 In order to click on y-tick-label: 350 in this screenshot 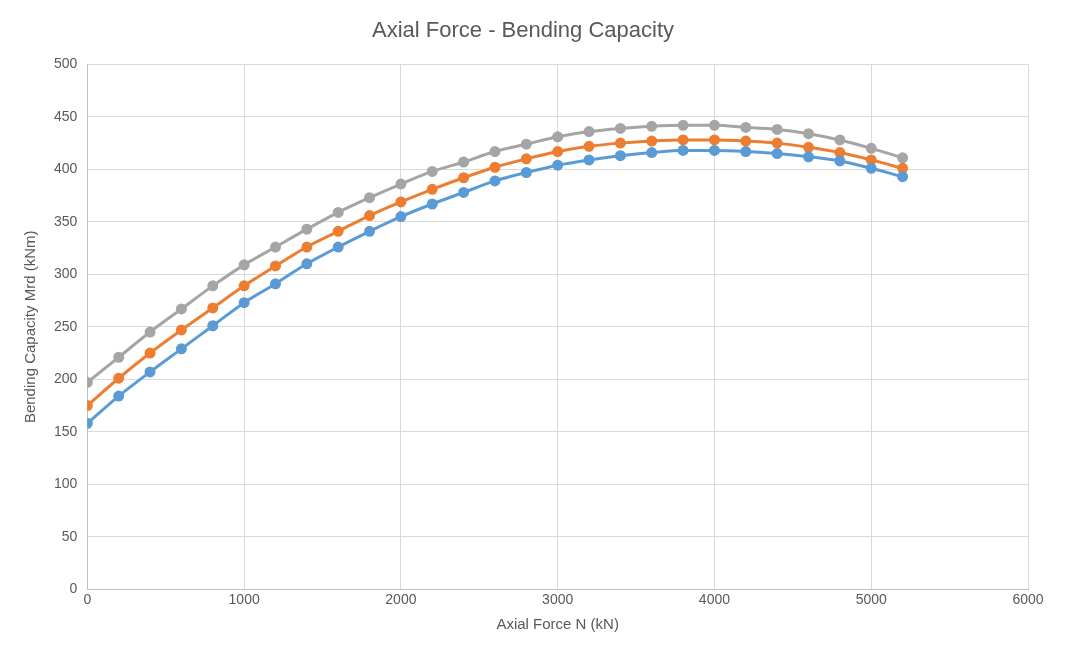, I will do `click(66, 220)`.